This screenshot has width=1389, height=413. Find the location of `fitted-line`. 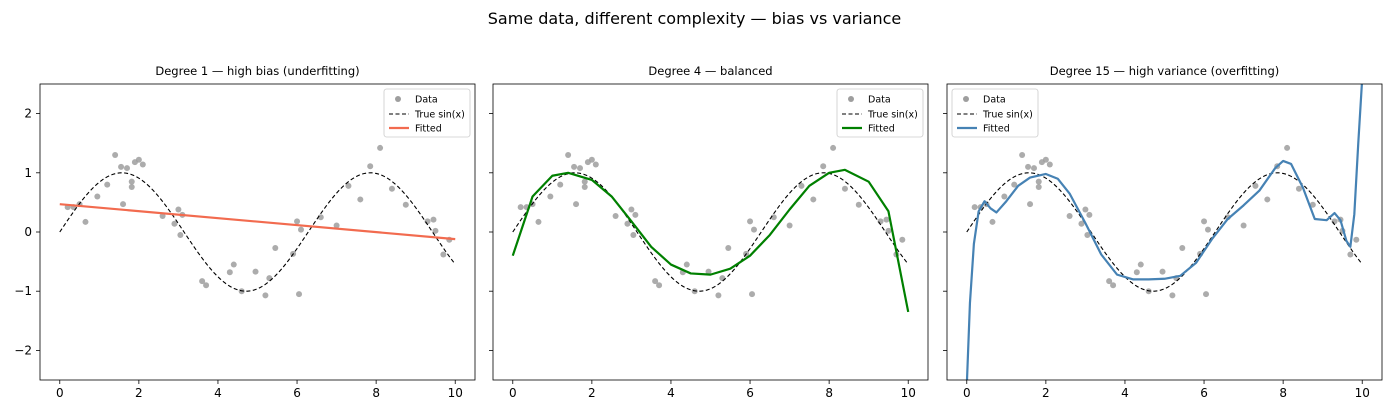

fitted-line is located at coordinates (710, 240).